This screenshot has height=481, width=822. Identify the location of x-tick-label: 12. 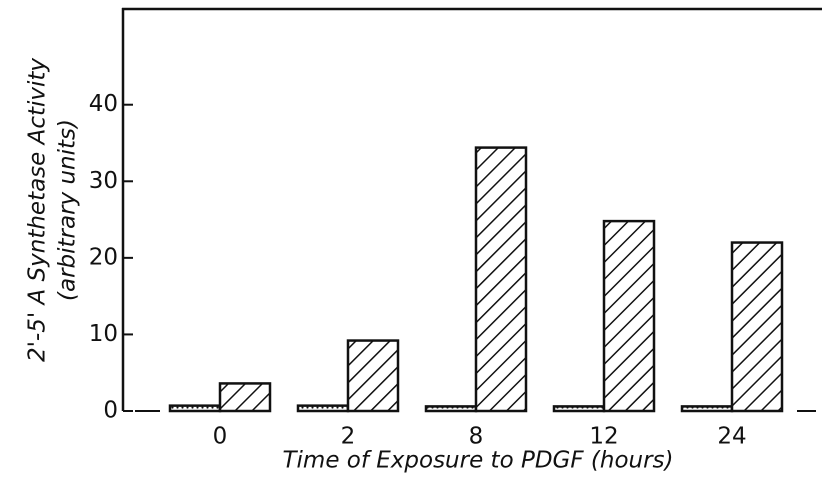
(603, 437).